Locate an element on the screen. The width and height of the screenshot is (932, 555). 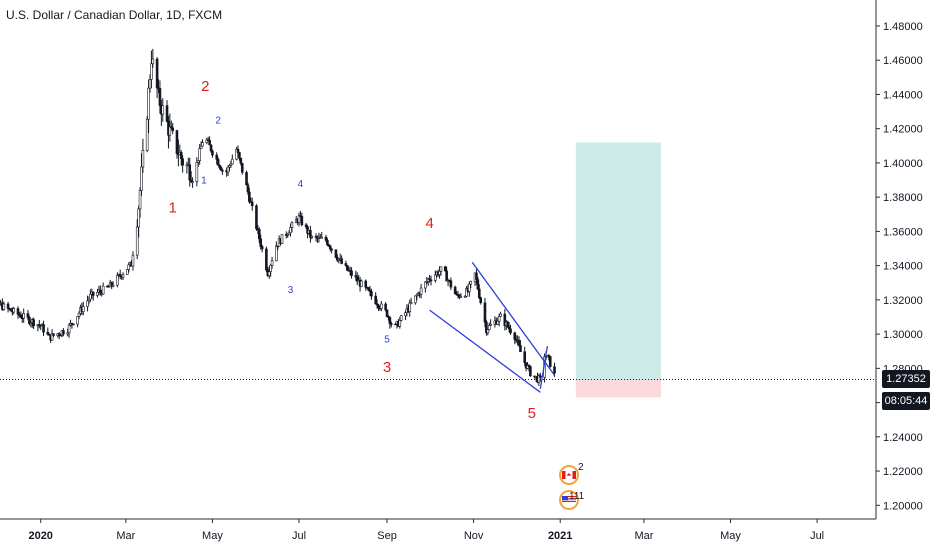
us-flag-icon is located at coordinates (569, 500).